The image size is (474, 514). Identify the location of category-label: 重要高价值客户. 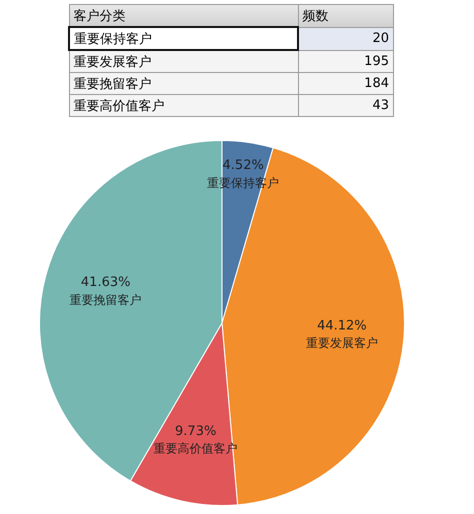
(183, 105).